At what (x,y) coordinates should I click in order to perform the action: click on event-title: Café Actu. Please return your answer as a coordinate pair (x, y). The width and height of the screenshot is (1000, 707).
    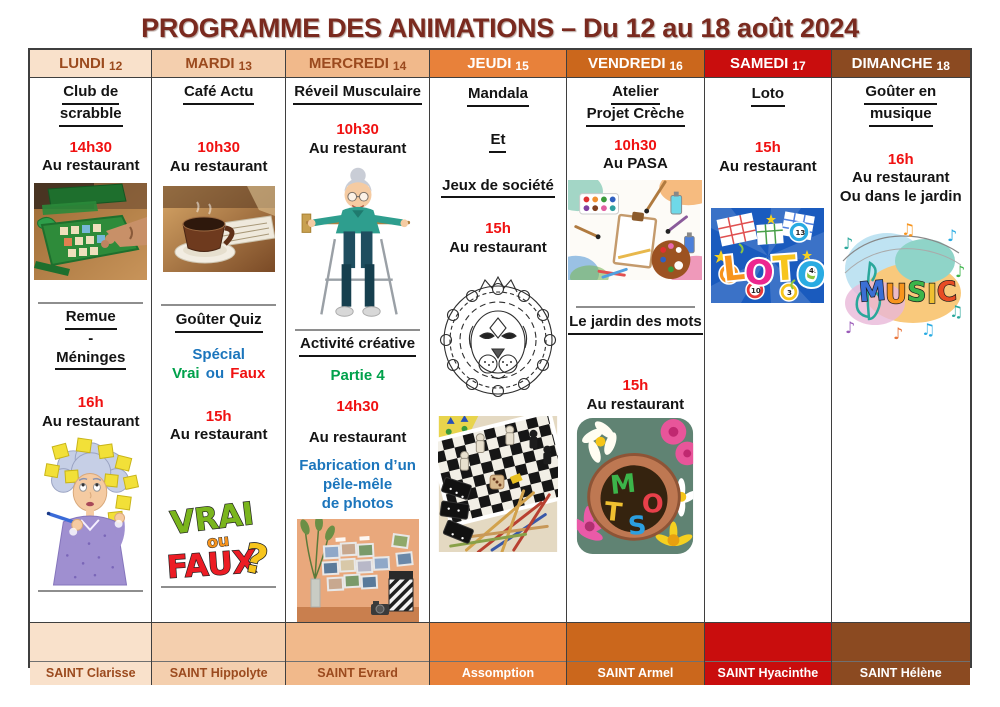
    Looking at the image, I should click on (218, 94).